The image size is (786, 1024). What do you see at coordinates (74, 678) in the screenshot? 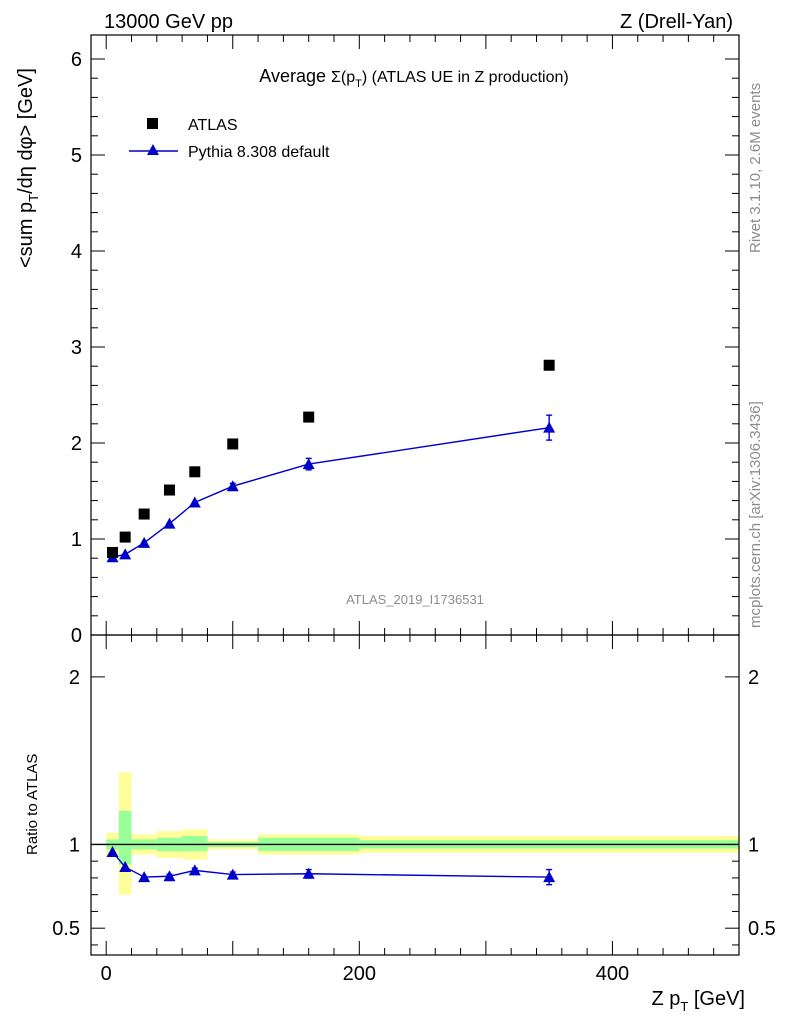
I see `ratio-ytick-label-left: 2` at bounding box center [74, 678].